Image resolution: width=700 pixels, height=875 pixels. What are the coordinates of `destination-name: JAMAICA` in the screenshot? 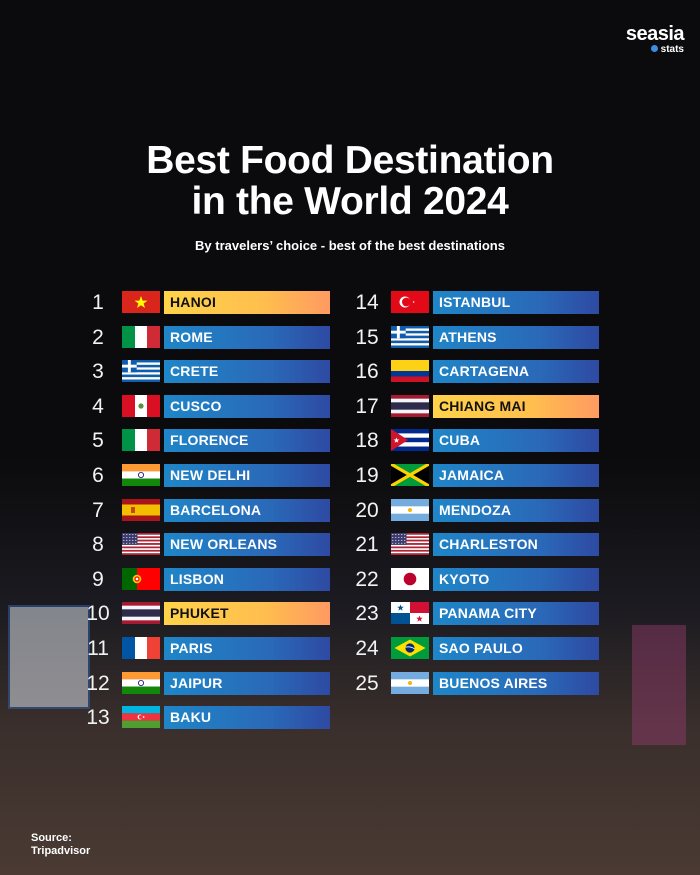 It's located at (516, 475).